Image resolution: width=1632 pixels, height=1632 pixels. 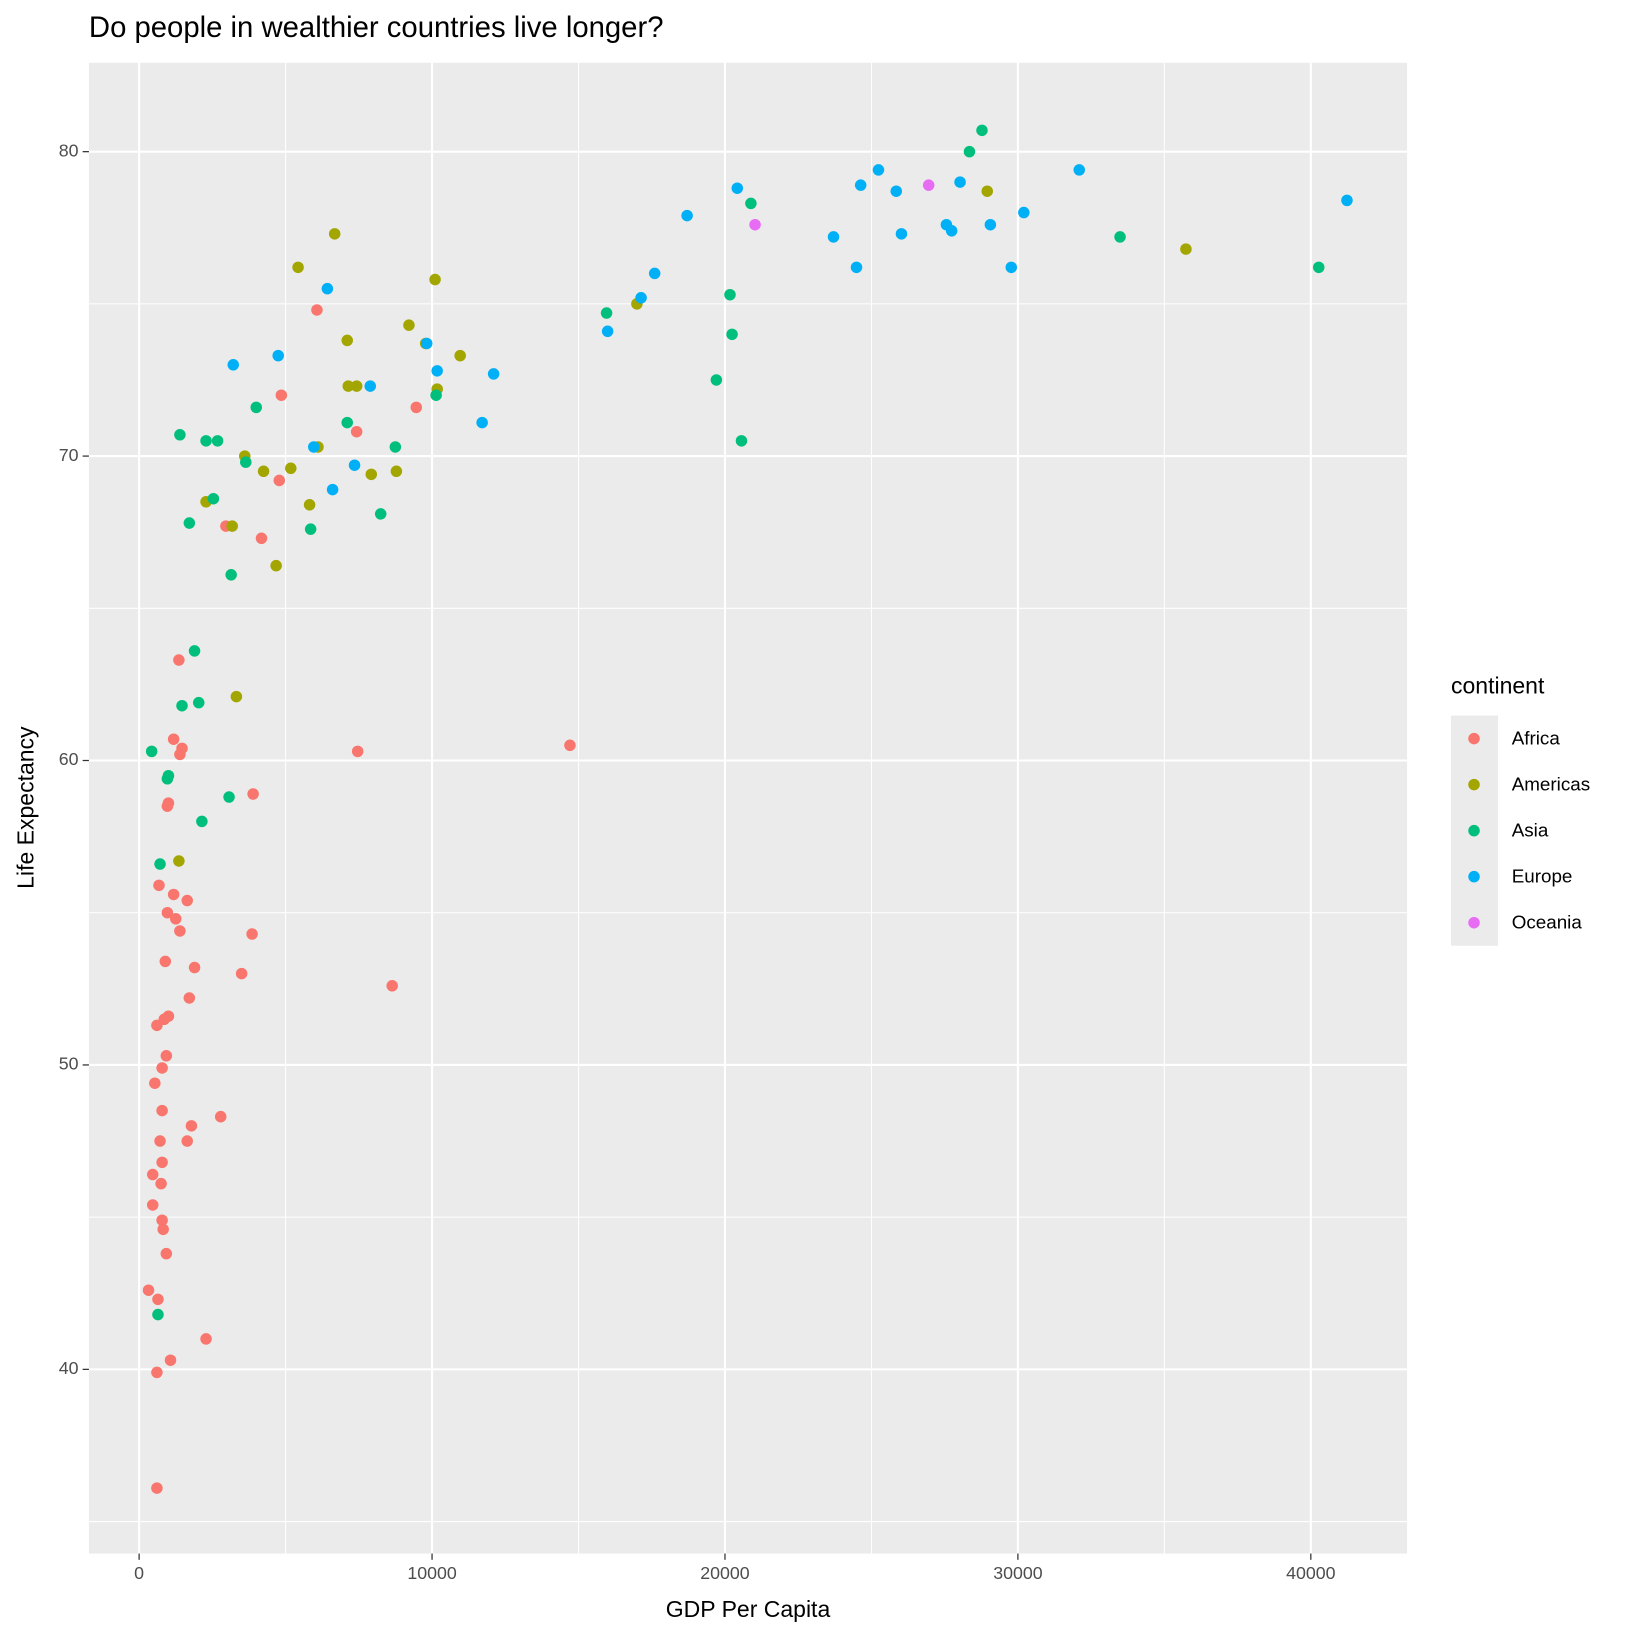 I want to click on legend-label: Americas, so click(x=1551, y=784).